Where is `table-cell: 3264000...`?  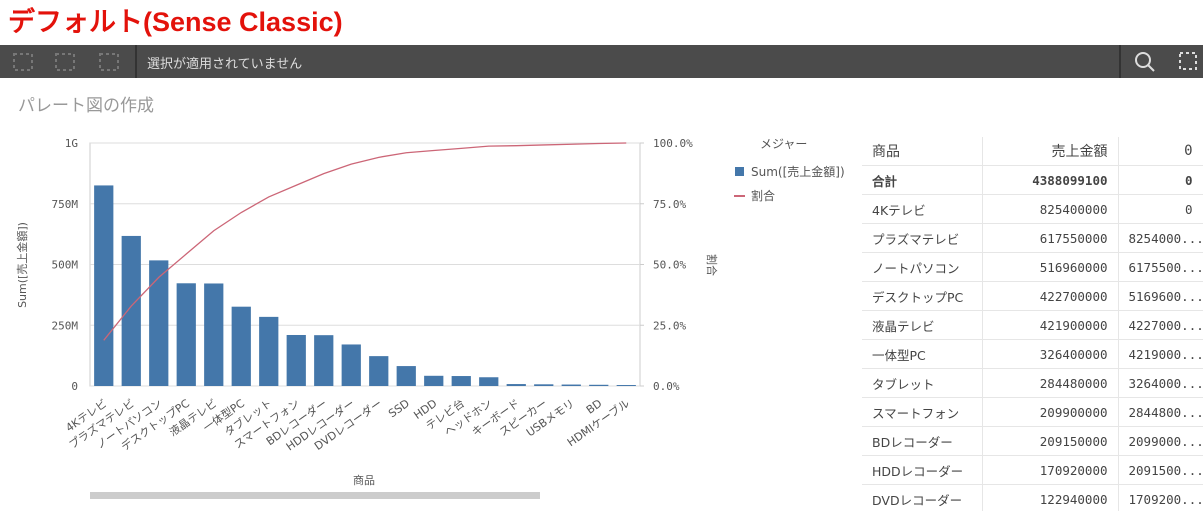 table-cell: 3264000... is located at coordinates (1160, 383).